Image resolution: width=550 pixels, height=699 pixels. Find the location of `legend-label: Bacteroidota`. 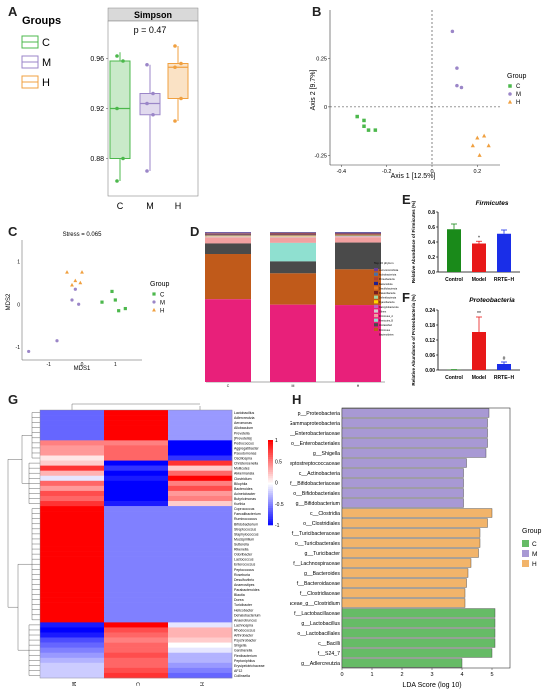

legend-label: Bacteroidota is located at coordinates (386, 284).